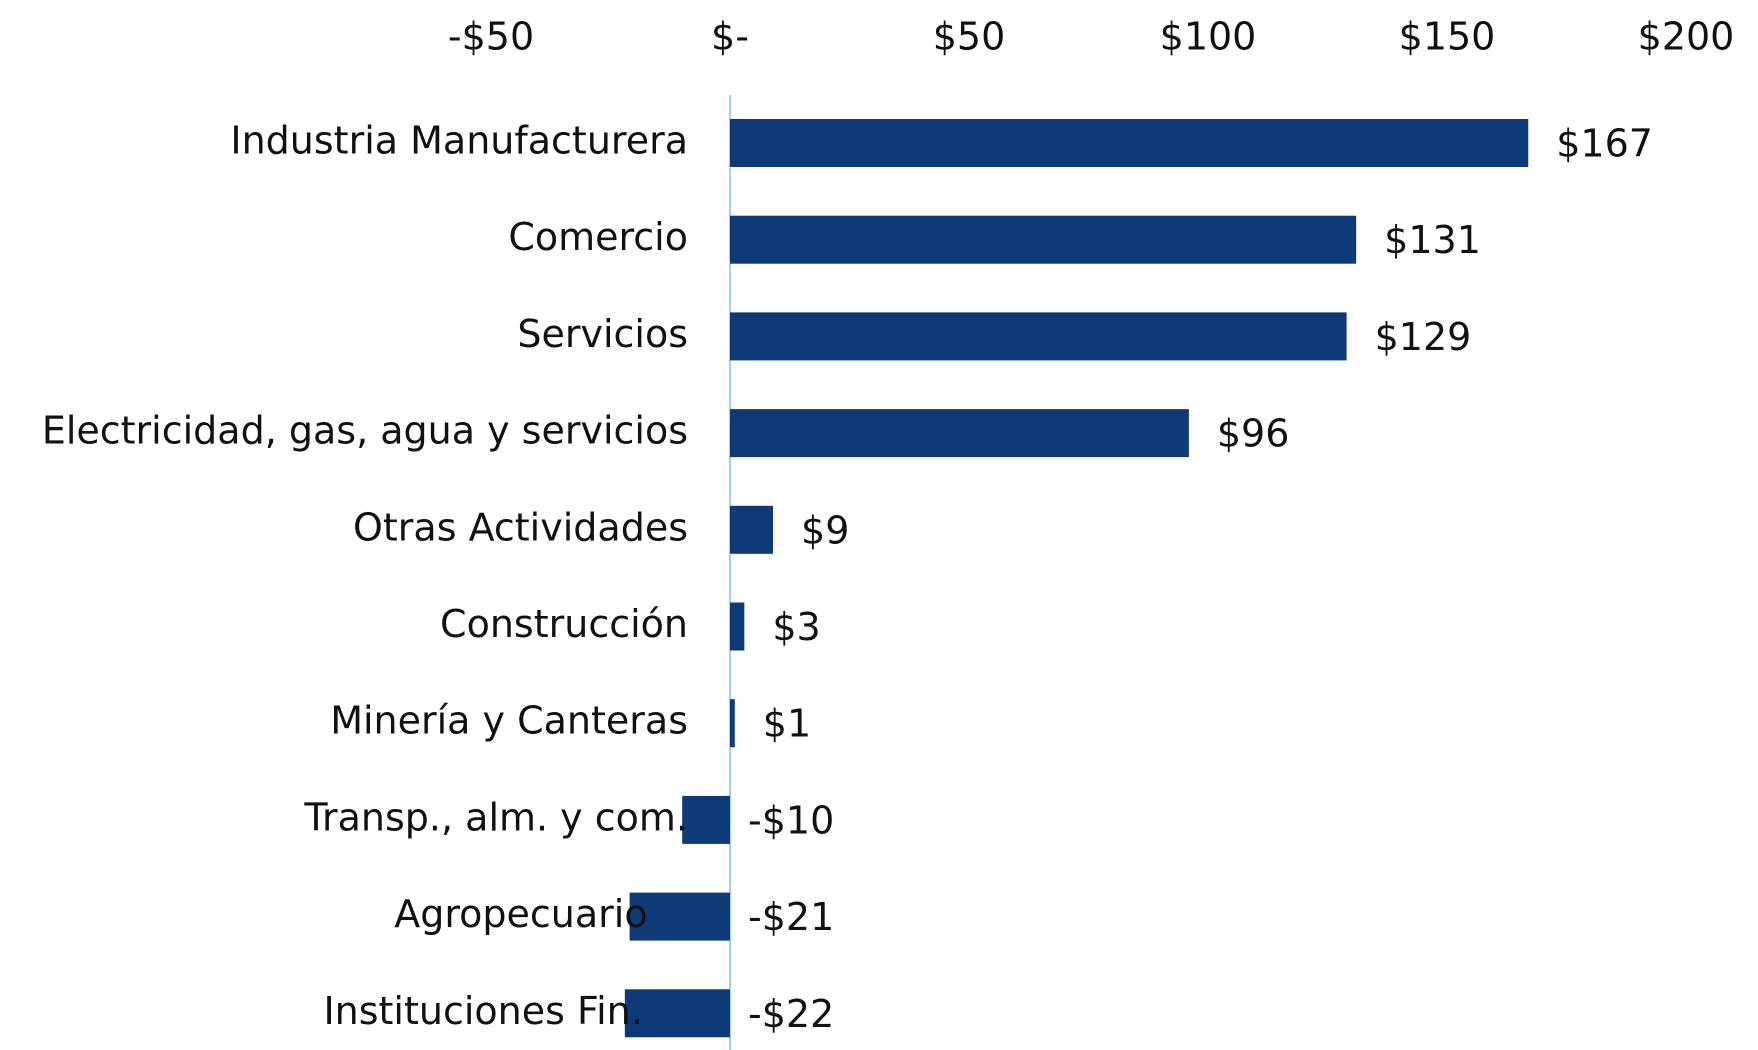  What do you see at coordinates (509, 721) in the screenshot?
I see `y-tick-label: Minería y Canteras` at bounding box center [509, 721].